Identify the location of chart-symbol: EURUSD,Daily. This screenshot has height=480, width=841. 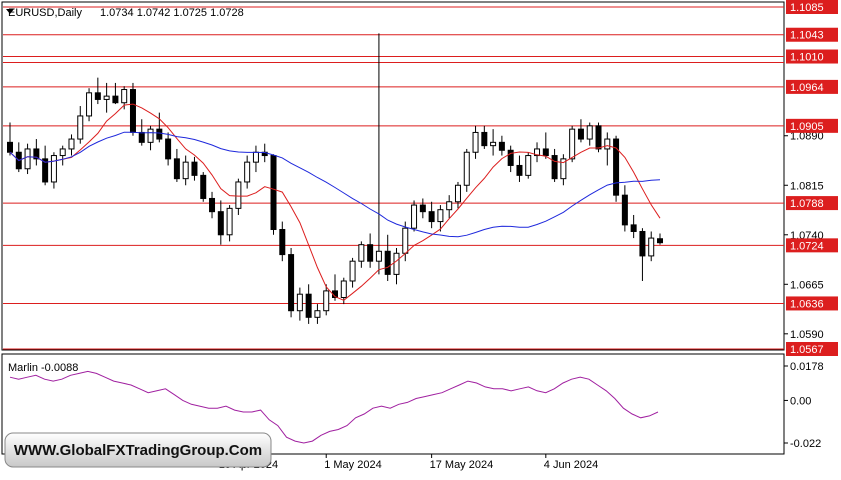
(45, 13).